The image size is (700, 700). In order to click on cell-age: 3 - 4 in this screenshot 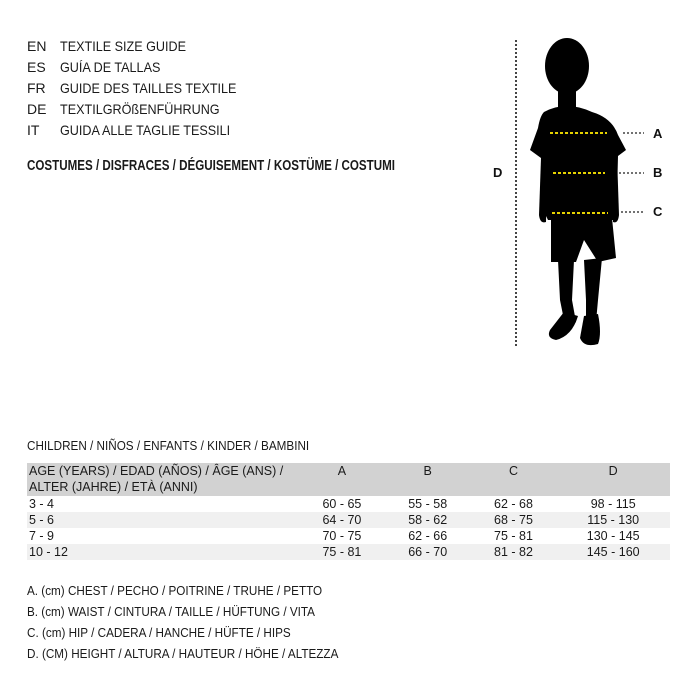, I will do `click(42, 504)`.